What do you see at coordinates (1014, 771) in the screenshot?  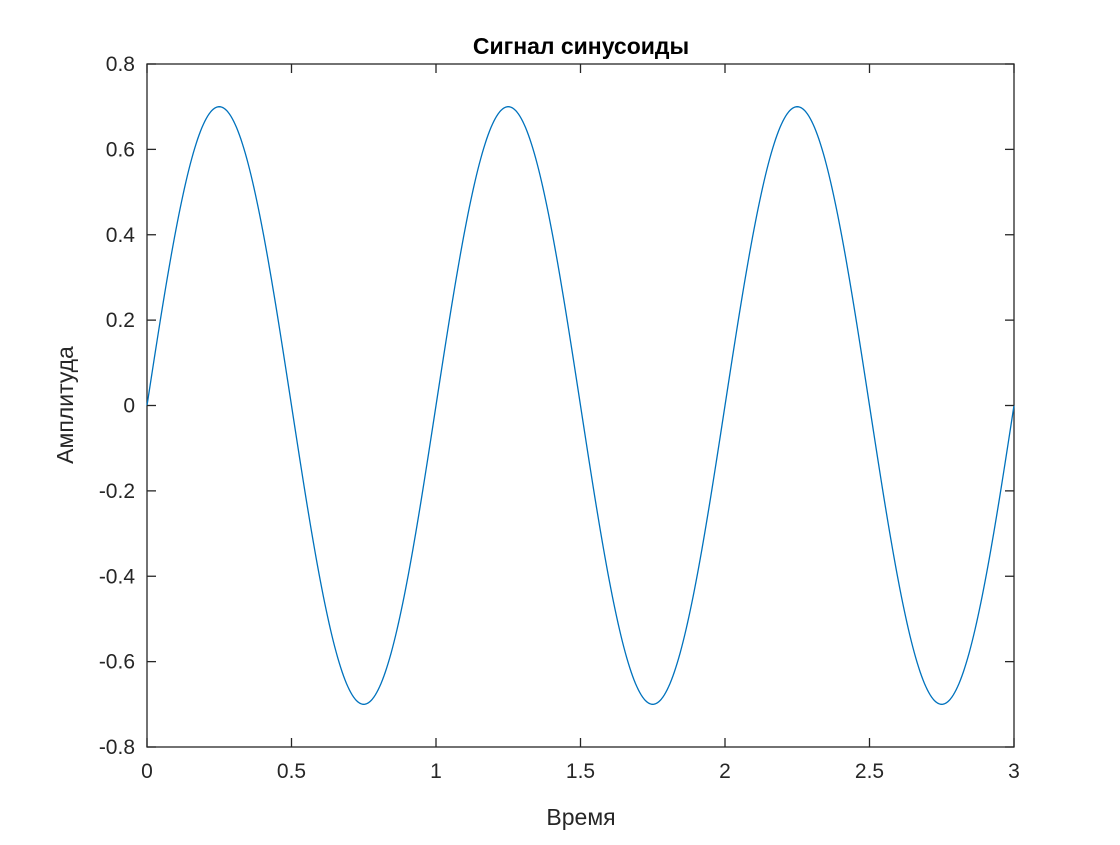 I see `x-tick-label: 3` at bounding box center [1014, 771].